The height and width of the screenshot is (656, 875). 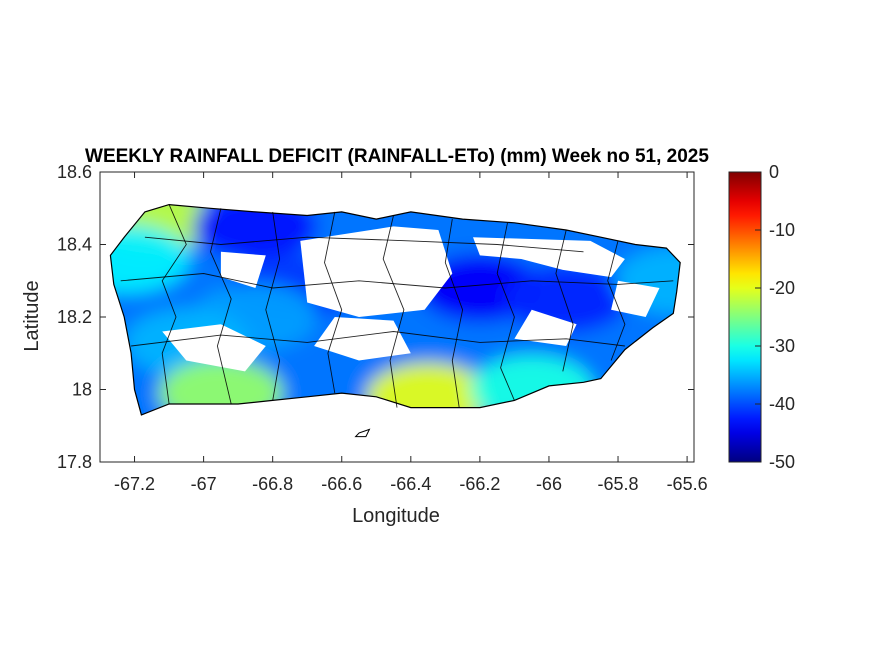 What do you see at coordinates (341, 484) in the screenshot?
I see `x-tick-label: -66.6` at bounding box center [341, 484].